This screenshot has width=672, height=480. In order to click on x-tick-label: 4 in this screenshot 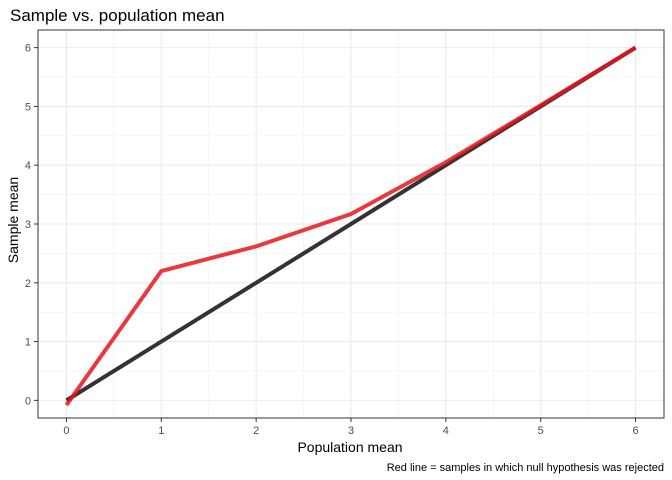, I will do `click(446, 431)`.